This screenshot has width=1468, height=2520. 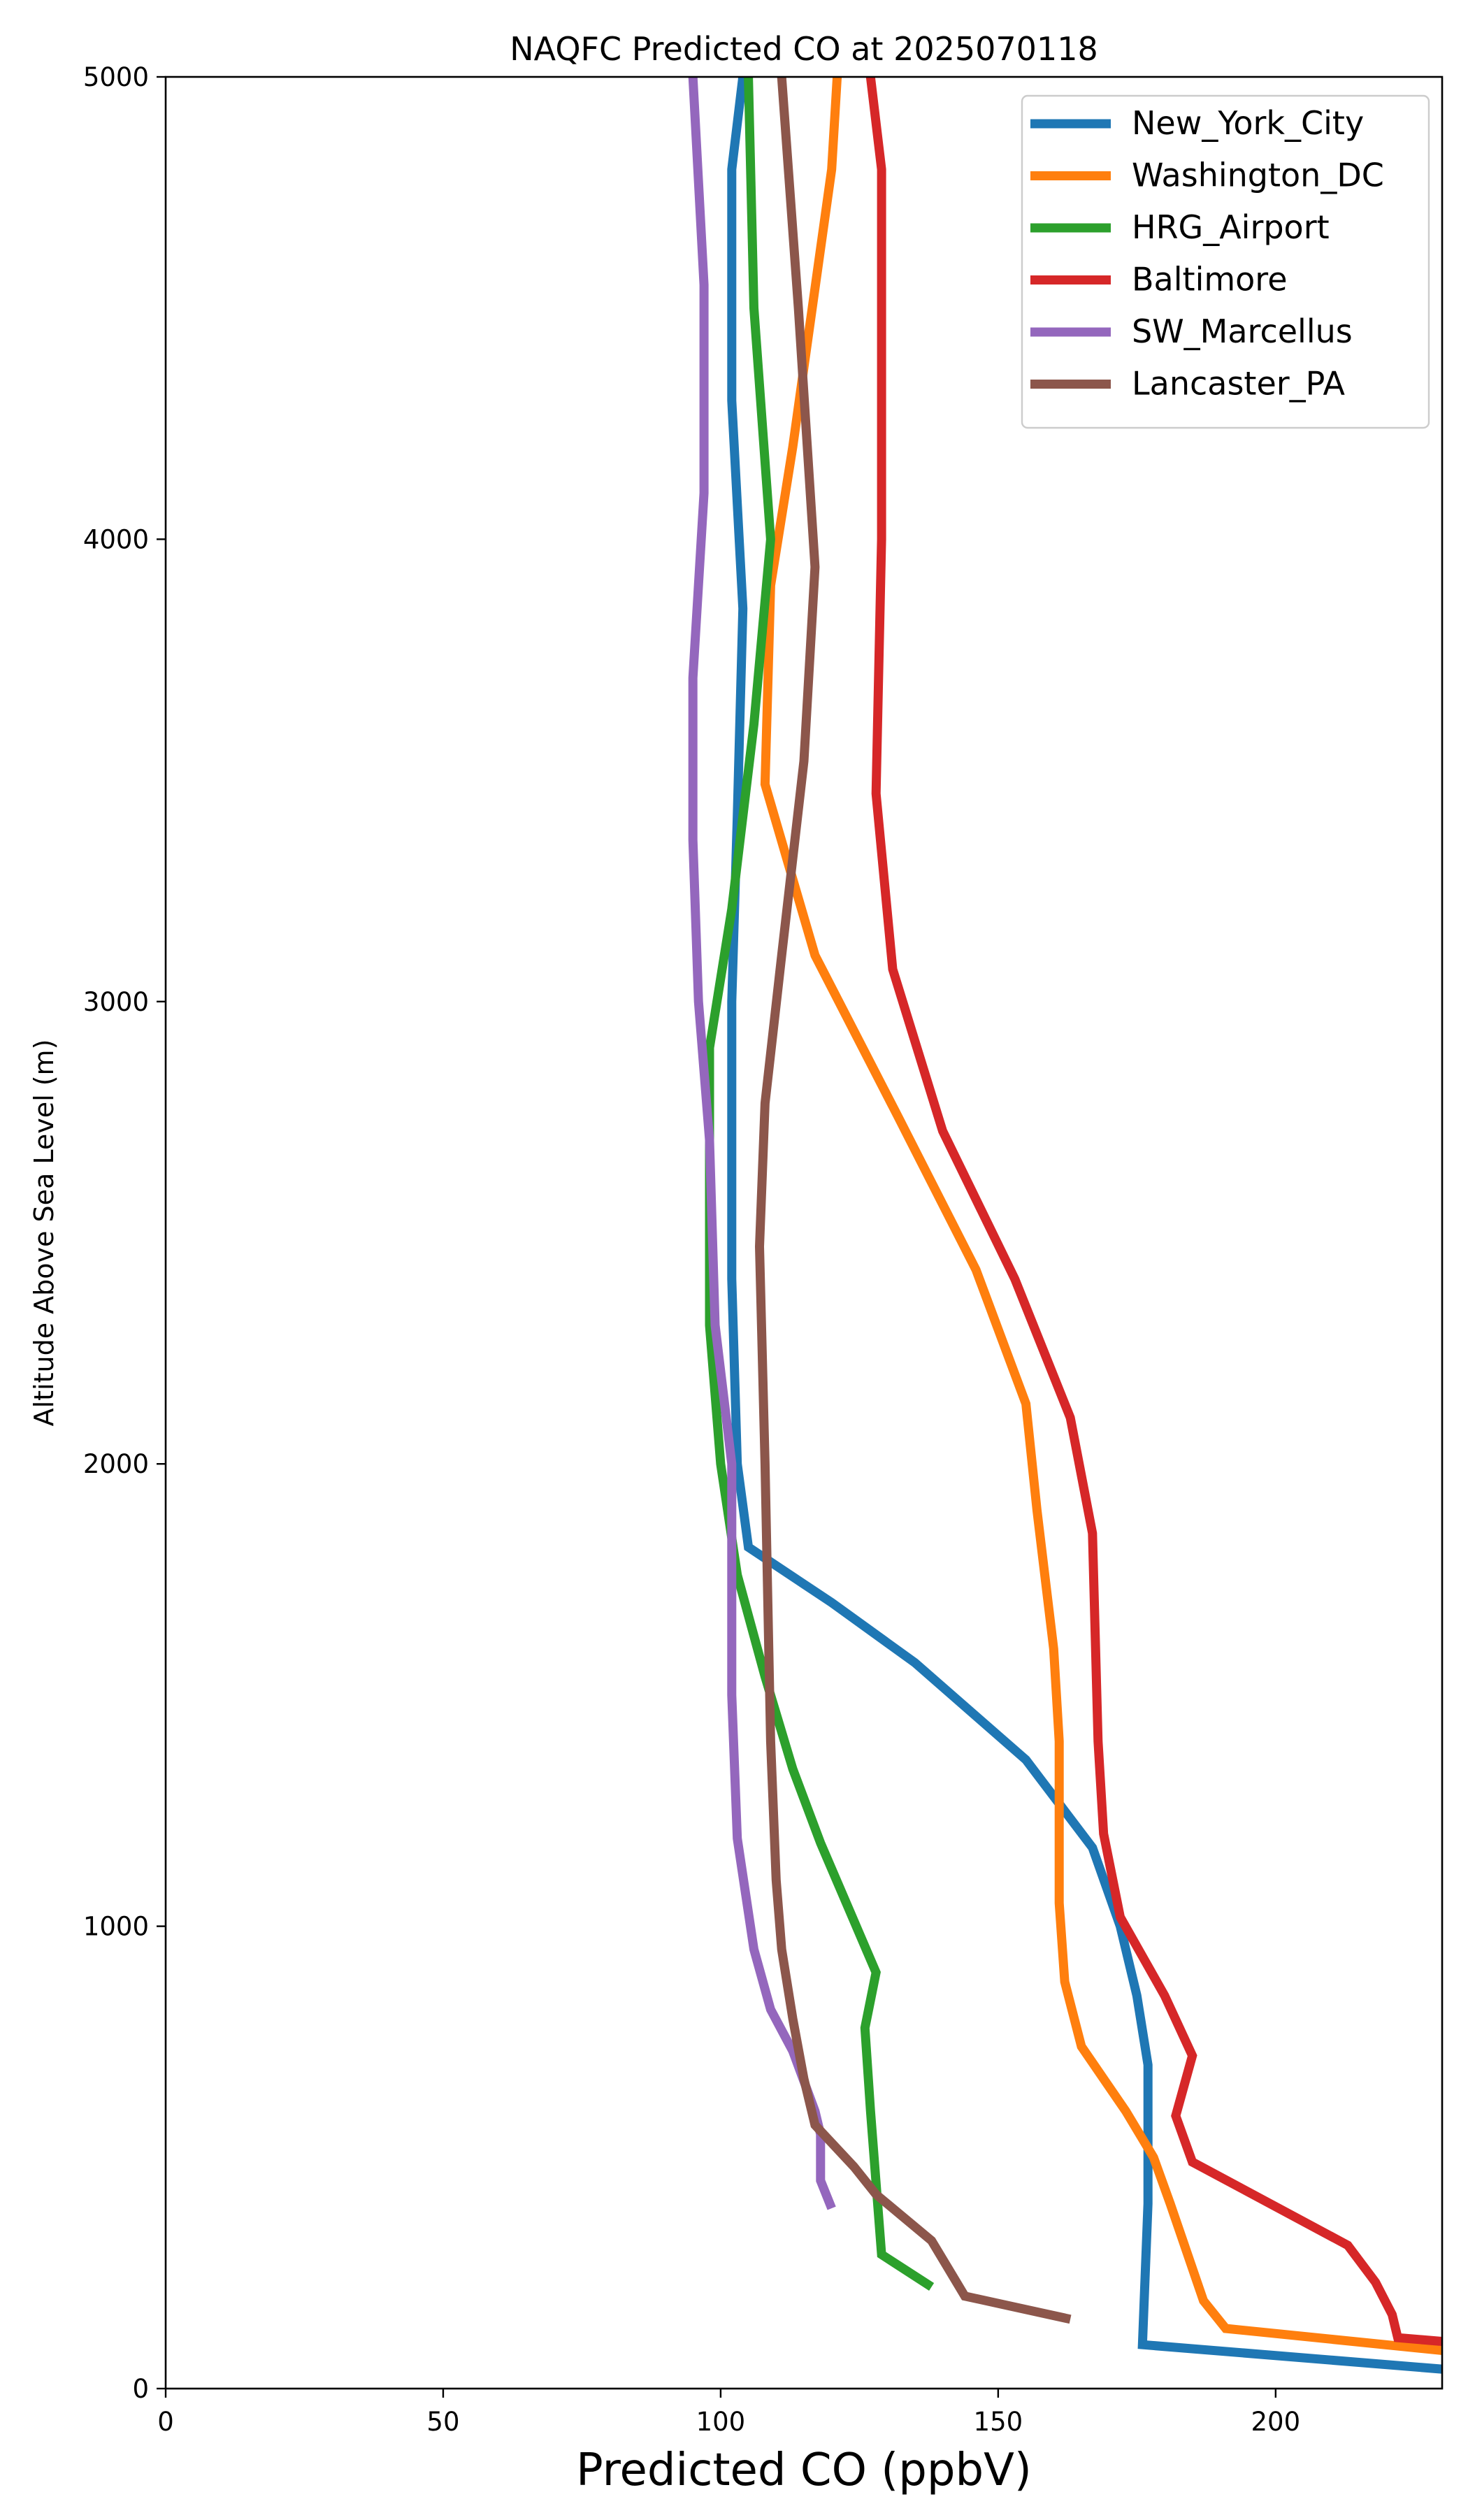 What do you see at coordinates (1231, 227) in the screenshot?
I see `legend-label-hrg-airport: HRG_Airport` at bounding box center [1231, 227].